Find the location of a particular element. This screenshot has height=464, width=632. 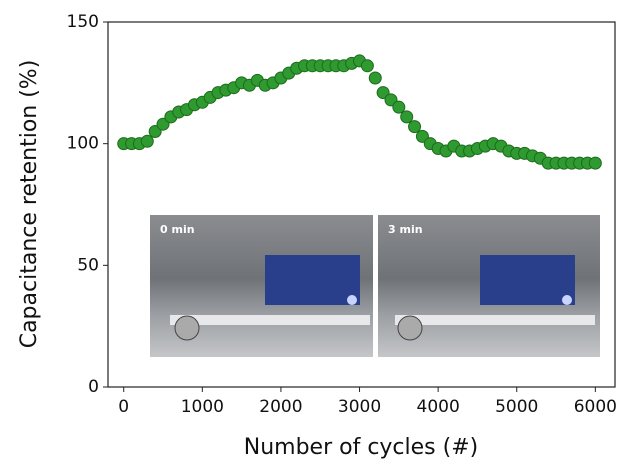

x-tick-label: 4000 is located at coordinates (438, 407).